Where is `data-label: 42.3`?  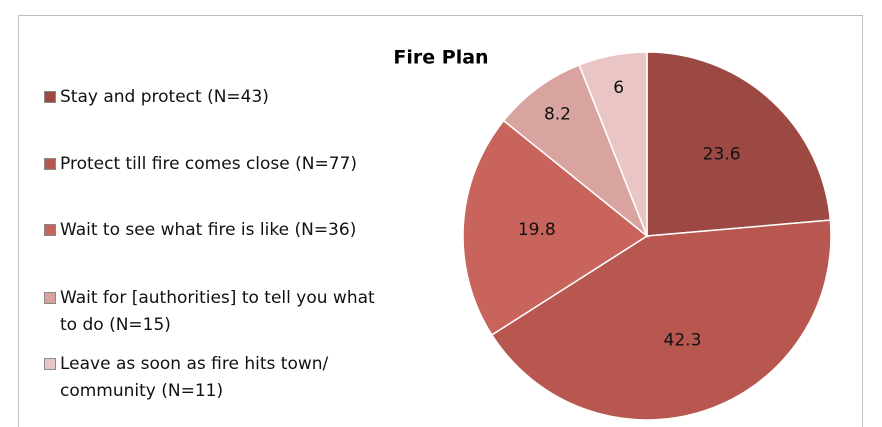
data-label: 42.3 is located at coordinates (683, 341).